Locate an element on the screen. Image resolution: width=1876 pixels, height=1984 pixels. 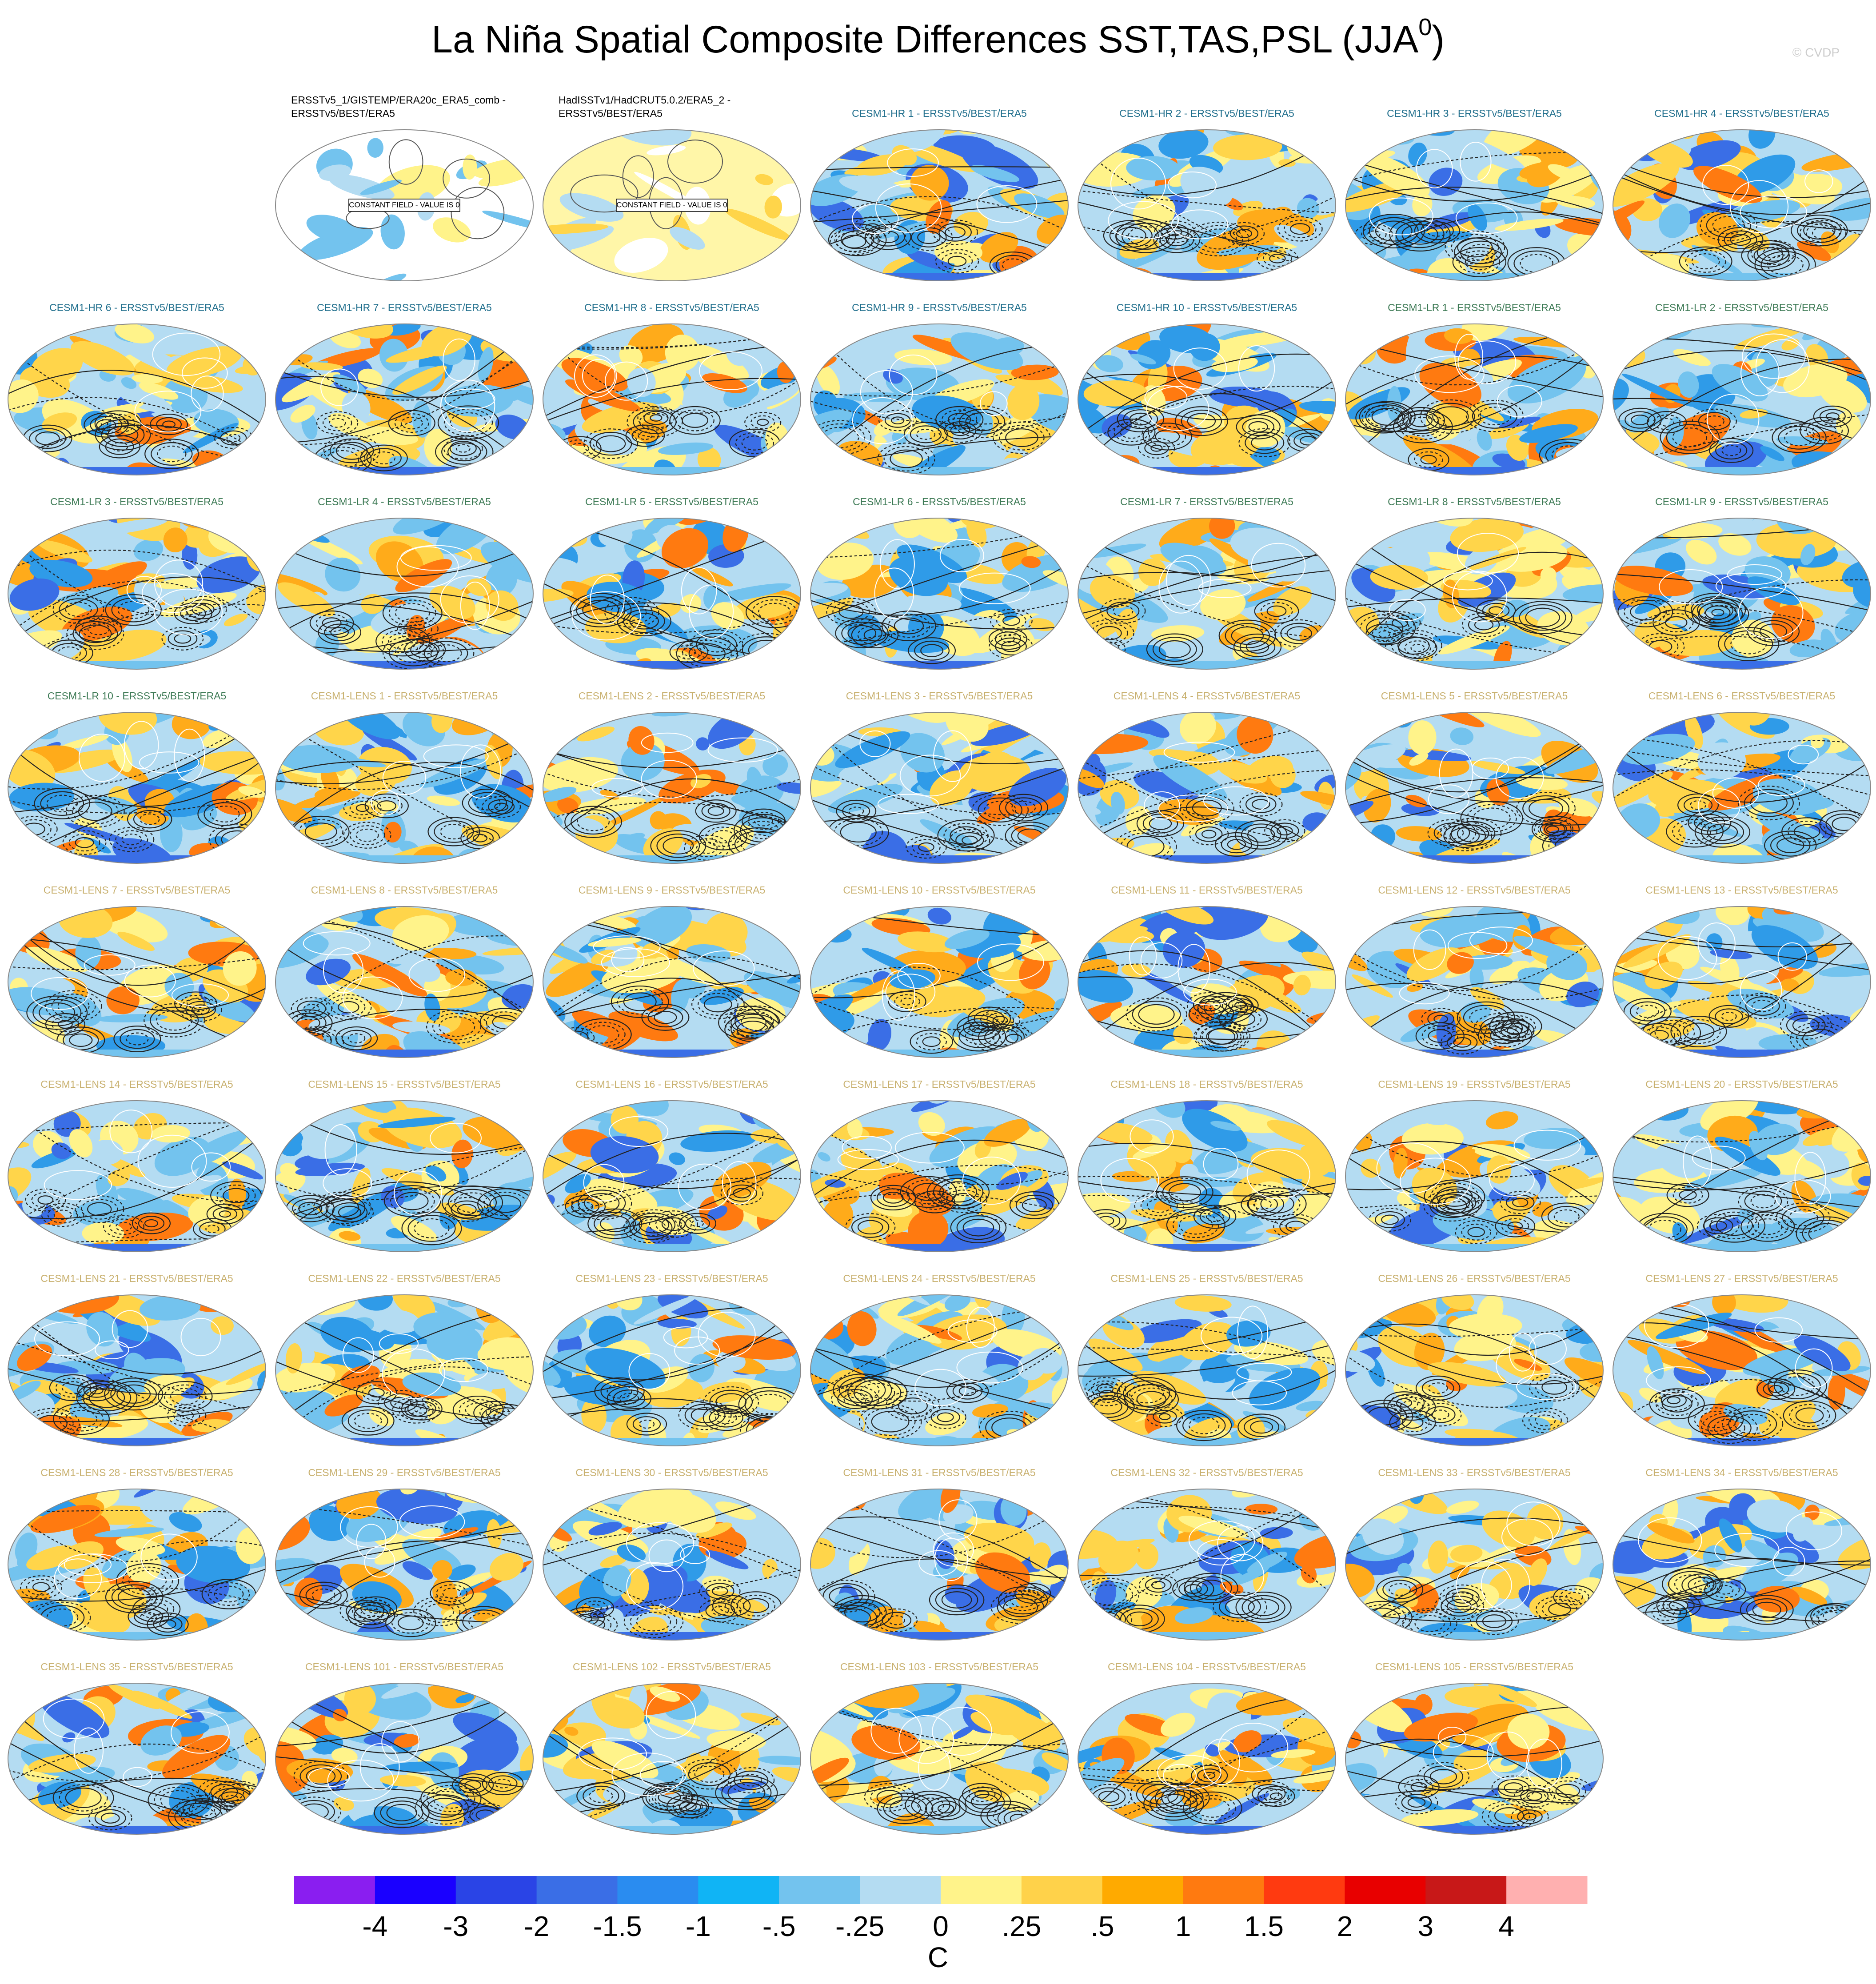
panel-label: CESM1-LR 8 - ERSSTv5/BEST/ERA5 is located at coordinates (1474, 501).